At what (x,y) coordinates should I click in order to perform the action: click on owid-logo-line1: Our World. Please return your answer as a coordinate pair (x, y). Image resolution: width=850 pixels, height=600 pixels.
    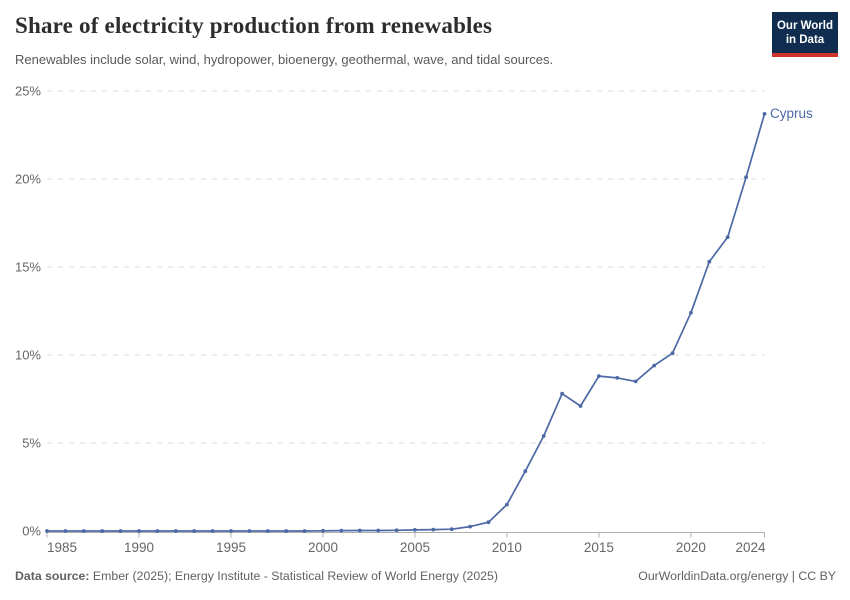
    Looking at the image, I should click on (804, 26).